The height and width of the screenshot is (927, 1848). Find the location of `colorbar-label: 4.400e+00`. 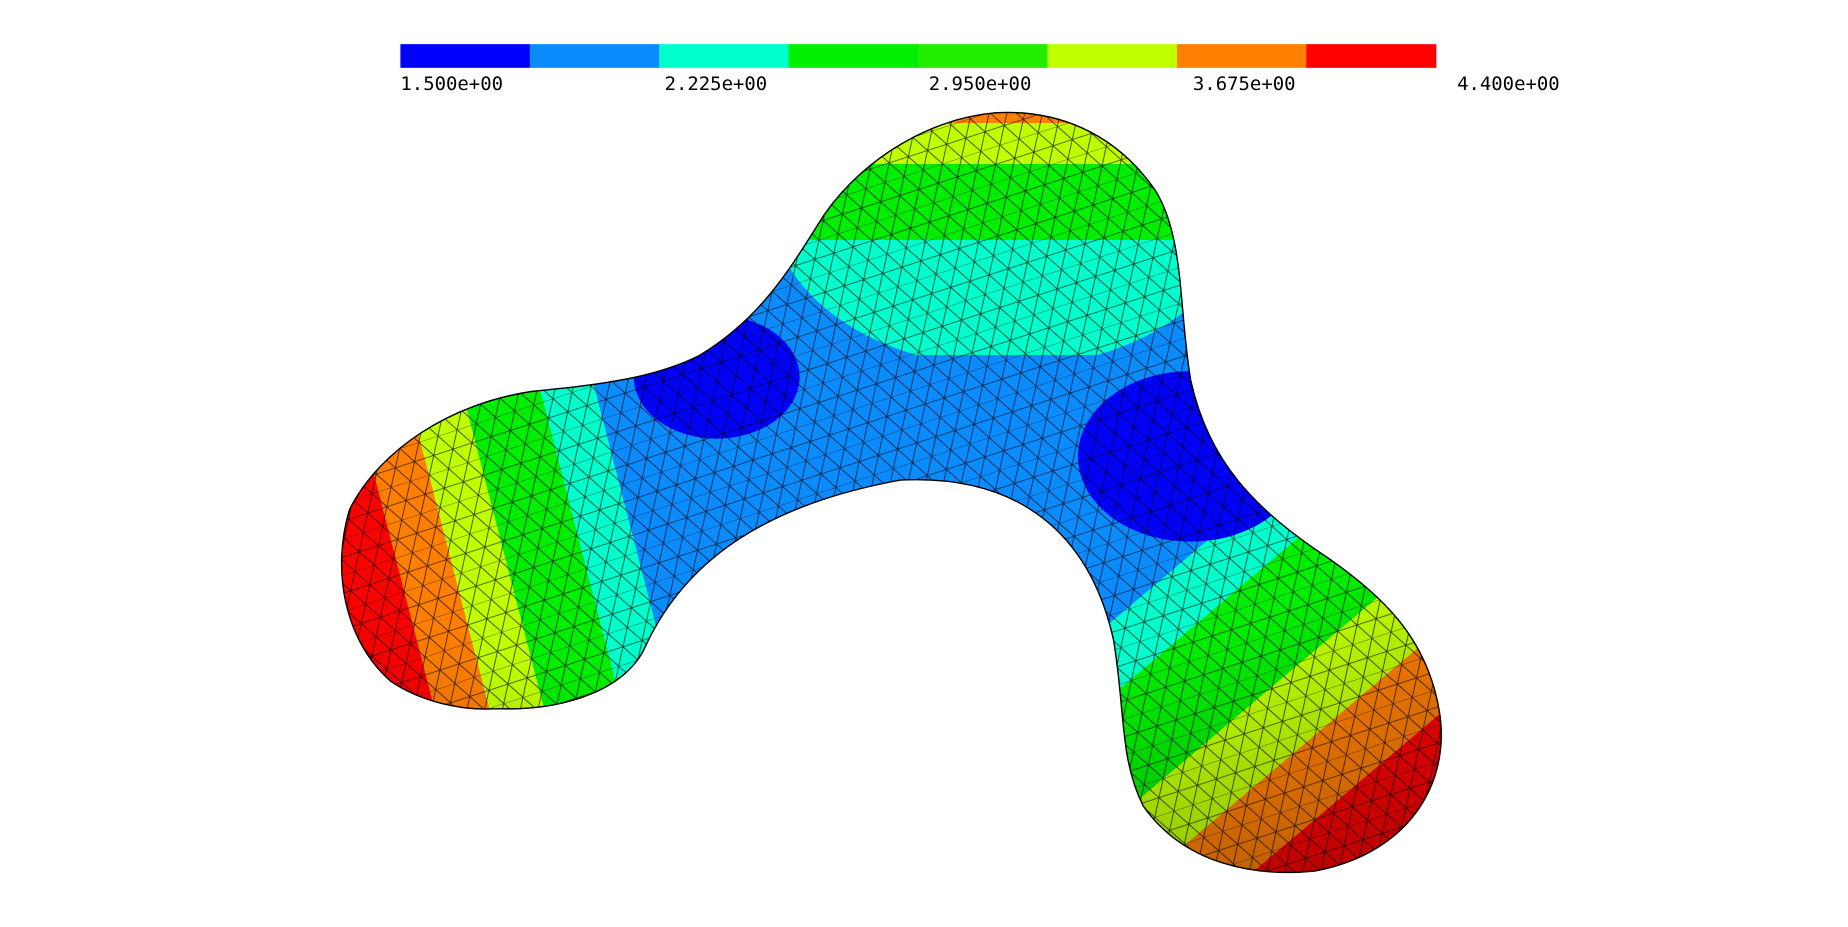

colorbar-label: 4.400e+00 is located at coordinates (1508, 84).